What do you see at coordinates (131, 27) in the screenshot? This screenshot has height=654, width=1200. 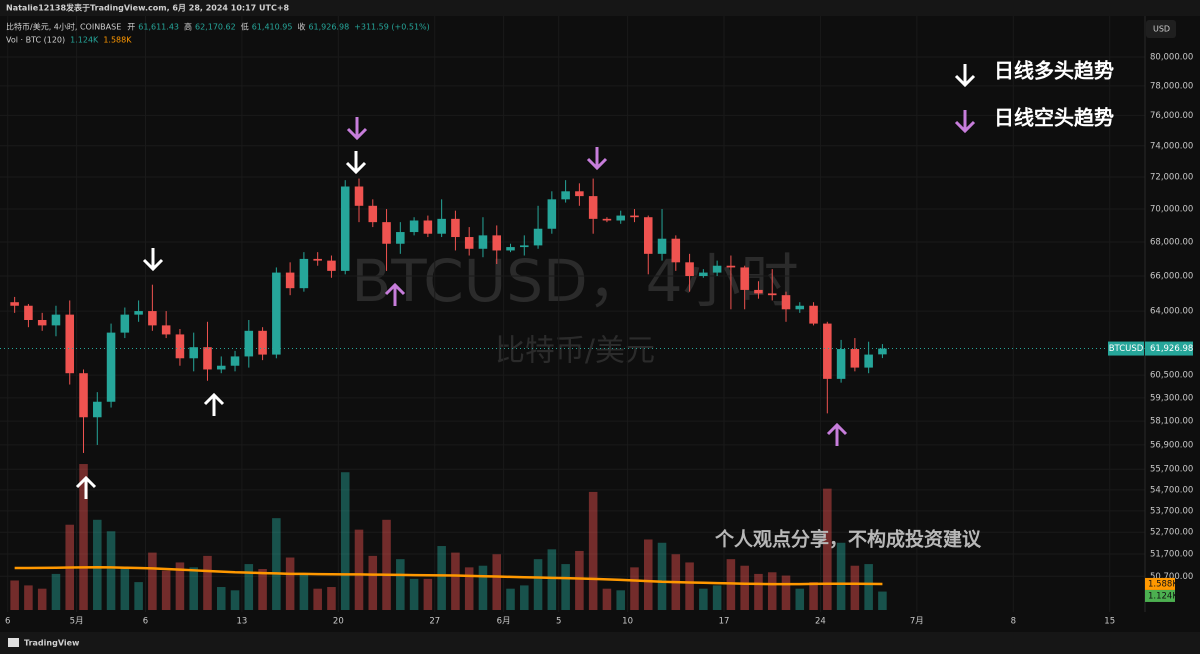 I see `legend-item-name: 开` at bounding box center [131, 27].